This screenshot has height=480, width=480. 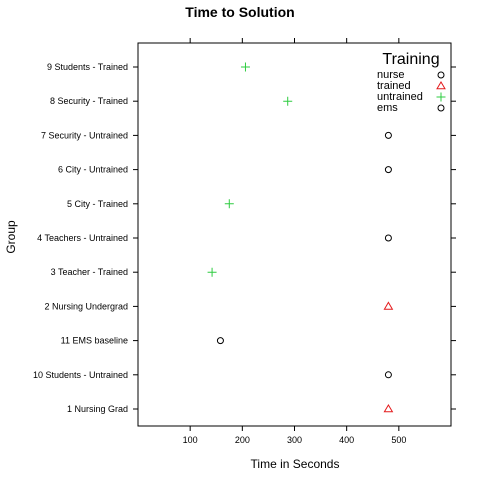 What do you see at coordinates (394, 86) in the screenshot?
I see `legend-entry-label: trained` at bounding box center [394, 86].